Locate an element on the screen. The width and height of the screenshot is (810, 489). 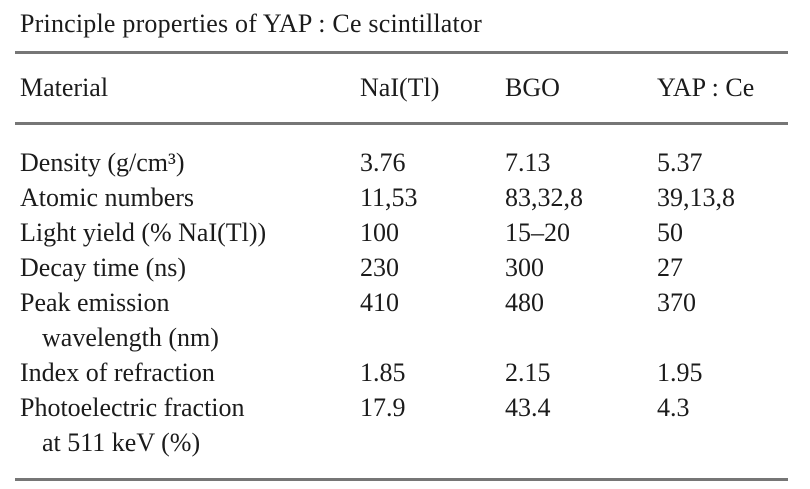
row-label-text: Atomic numbers is located at coordinates (107, 197).